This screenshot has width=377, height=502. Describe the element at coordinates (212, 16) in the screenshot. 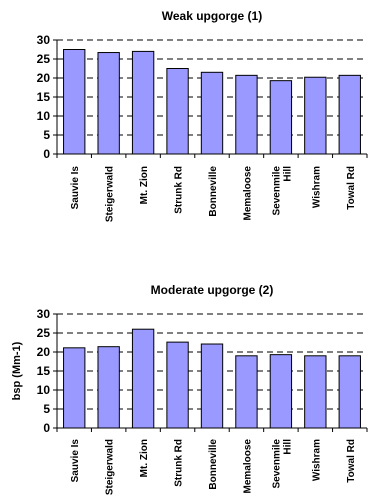

I see `chart-title: Weak upgorge (1)` at that location.